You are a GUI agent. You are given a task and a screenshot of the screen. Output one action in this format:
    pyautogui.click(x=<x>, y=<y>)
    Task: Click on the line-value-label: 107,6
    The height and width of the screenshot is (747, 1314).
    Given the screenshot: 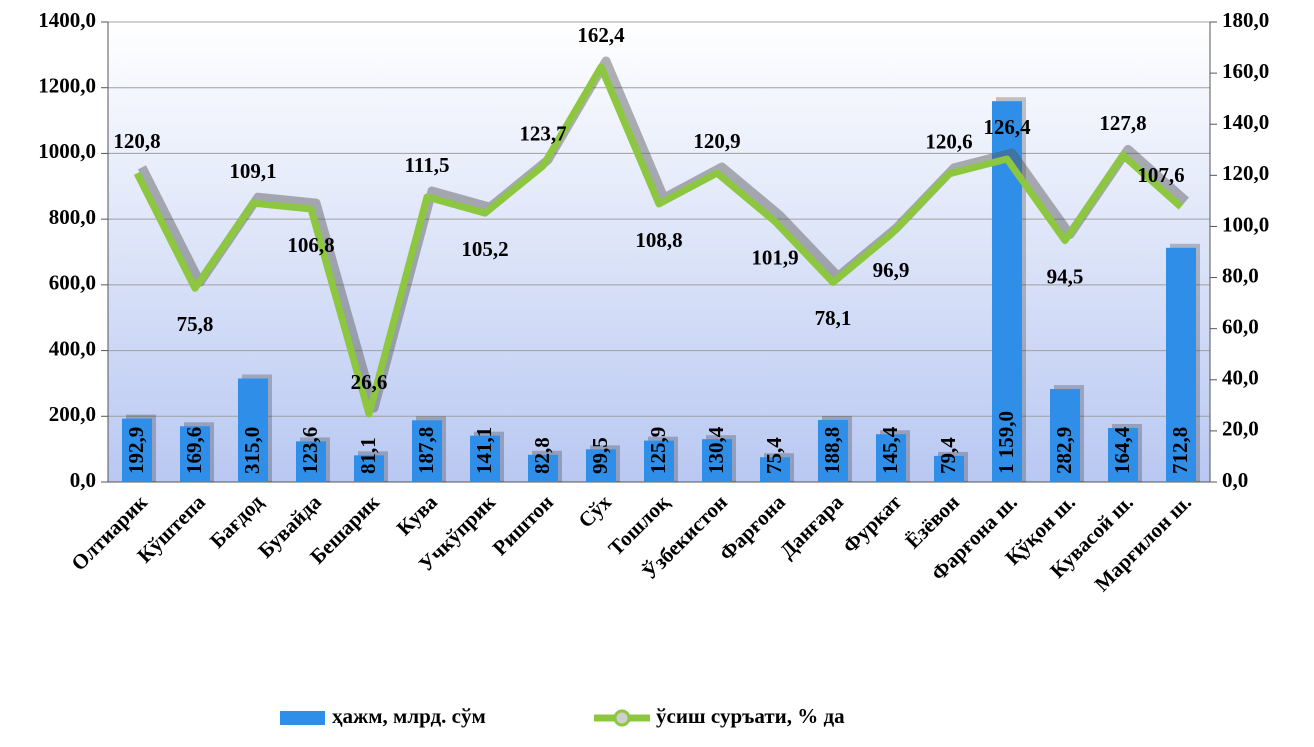 What is the action you would take?
    pyautogui.click(x=1160, y=175)
    